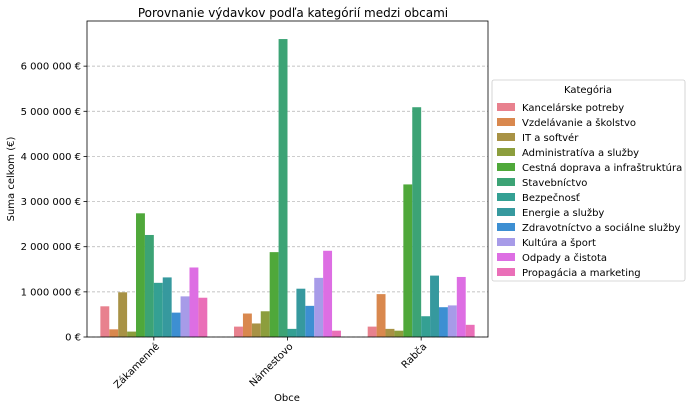 The height and width of the screenshot is (411, 690). Describe the element at coordinates (51, 247) in the screenshot. I see `y-tick-label: 2 000 000 €` at that location.